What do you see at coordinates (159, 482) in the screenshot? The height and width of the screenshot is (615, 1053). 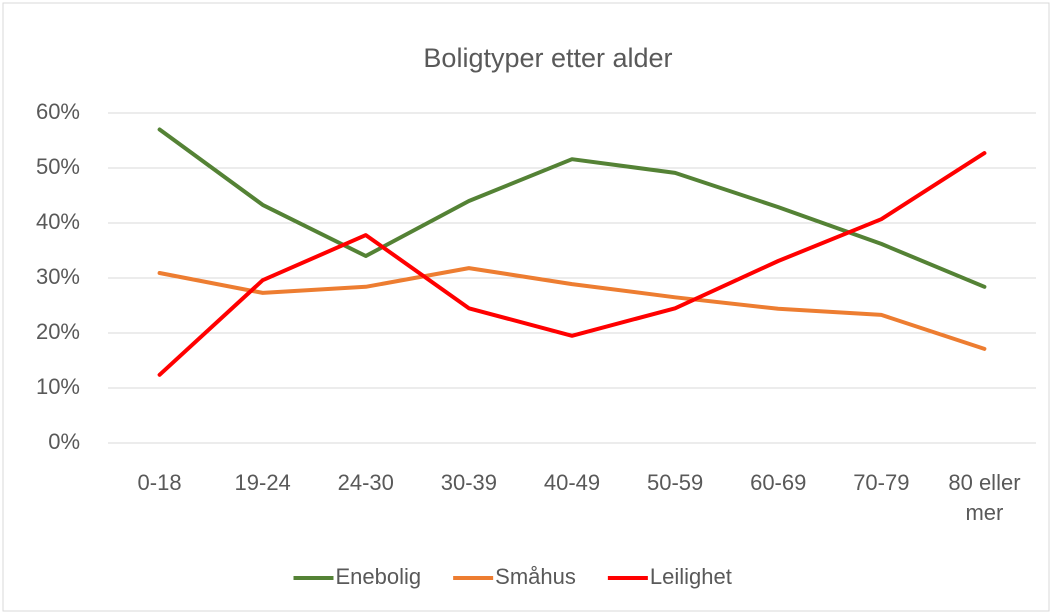 I see `x-tick-label: 0-18` at bounding box center [159, 482].